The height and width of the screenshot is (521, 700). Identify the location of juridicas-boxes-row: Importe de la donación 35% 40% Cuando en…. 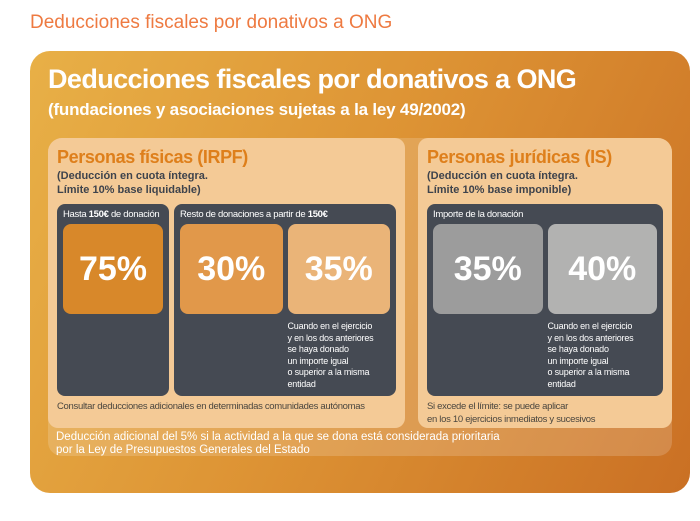
(545, 300).